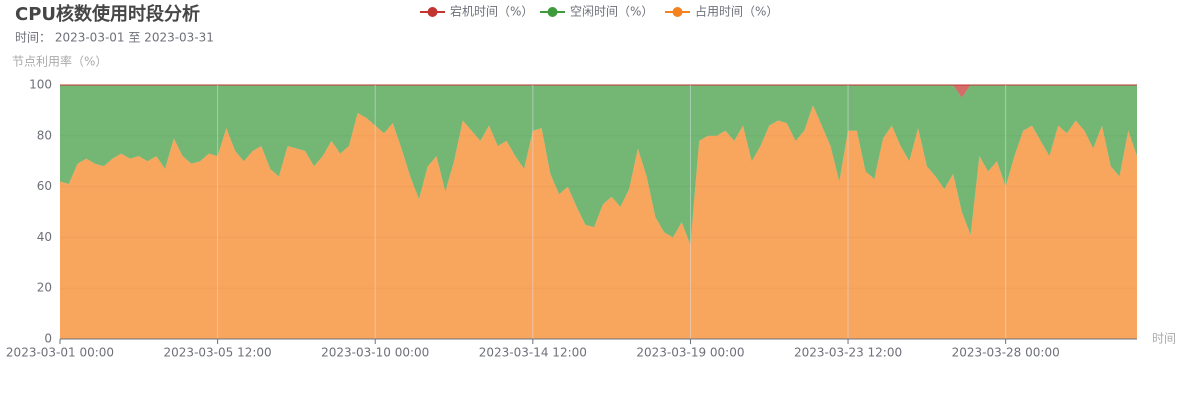 The height and width of the screenshot is (400, 1198). Describe the element at coordinates (690, 353) in the screenshot. I see `x-tick-label: 2023-03-19 00:00` at that location.